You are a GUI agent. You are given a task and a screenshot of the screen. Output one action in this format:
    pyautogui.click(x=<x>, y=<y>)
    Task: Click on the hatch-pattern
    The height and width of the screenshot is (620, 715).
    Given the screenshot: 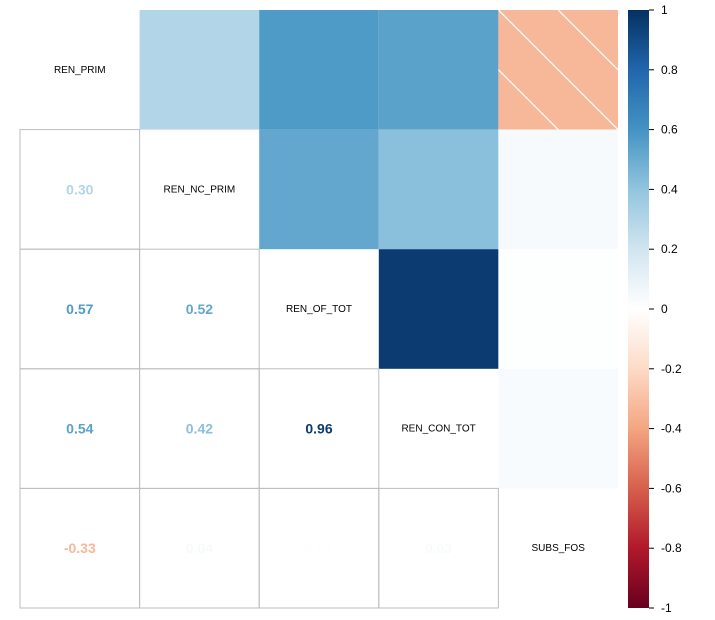 What is the action you would take?
    pyautogui.click(x=558, y=70)
    